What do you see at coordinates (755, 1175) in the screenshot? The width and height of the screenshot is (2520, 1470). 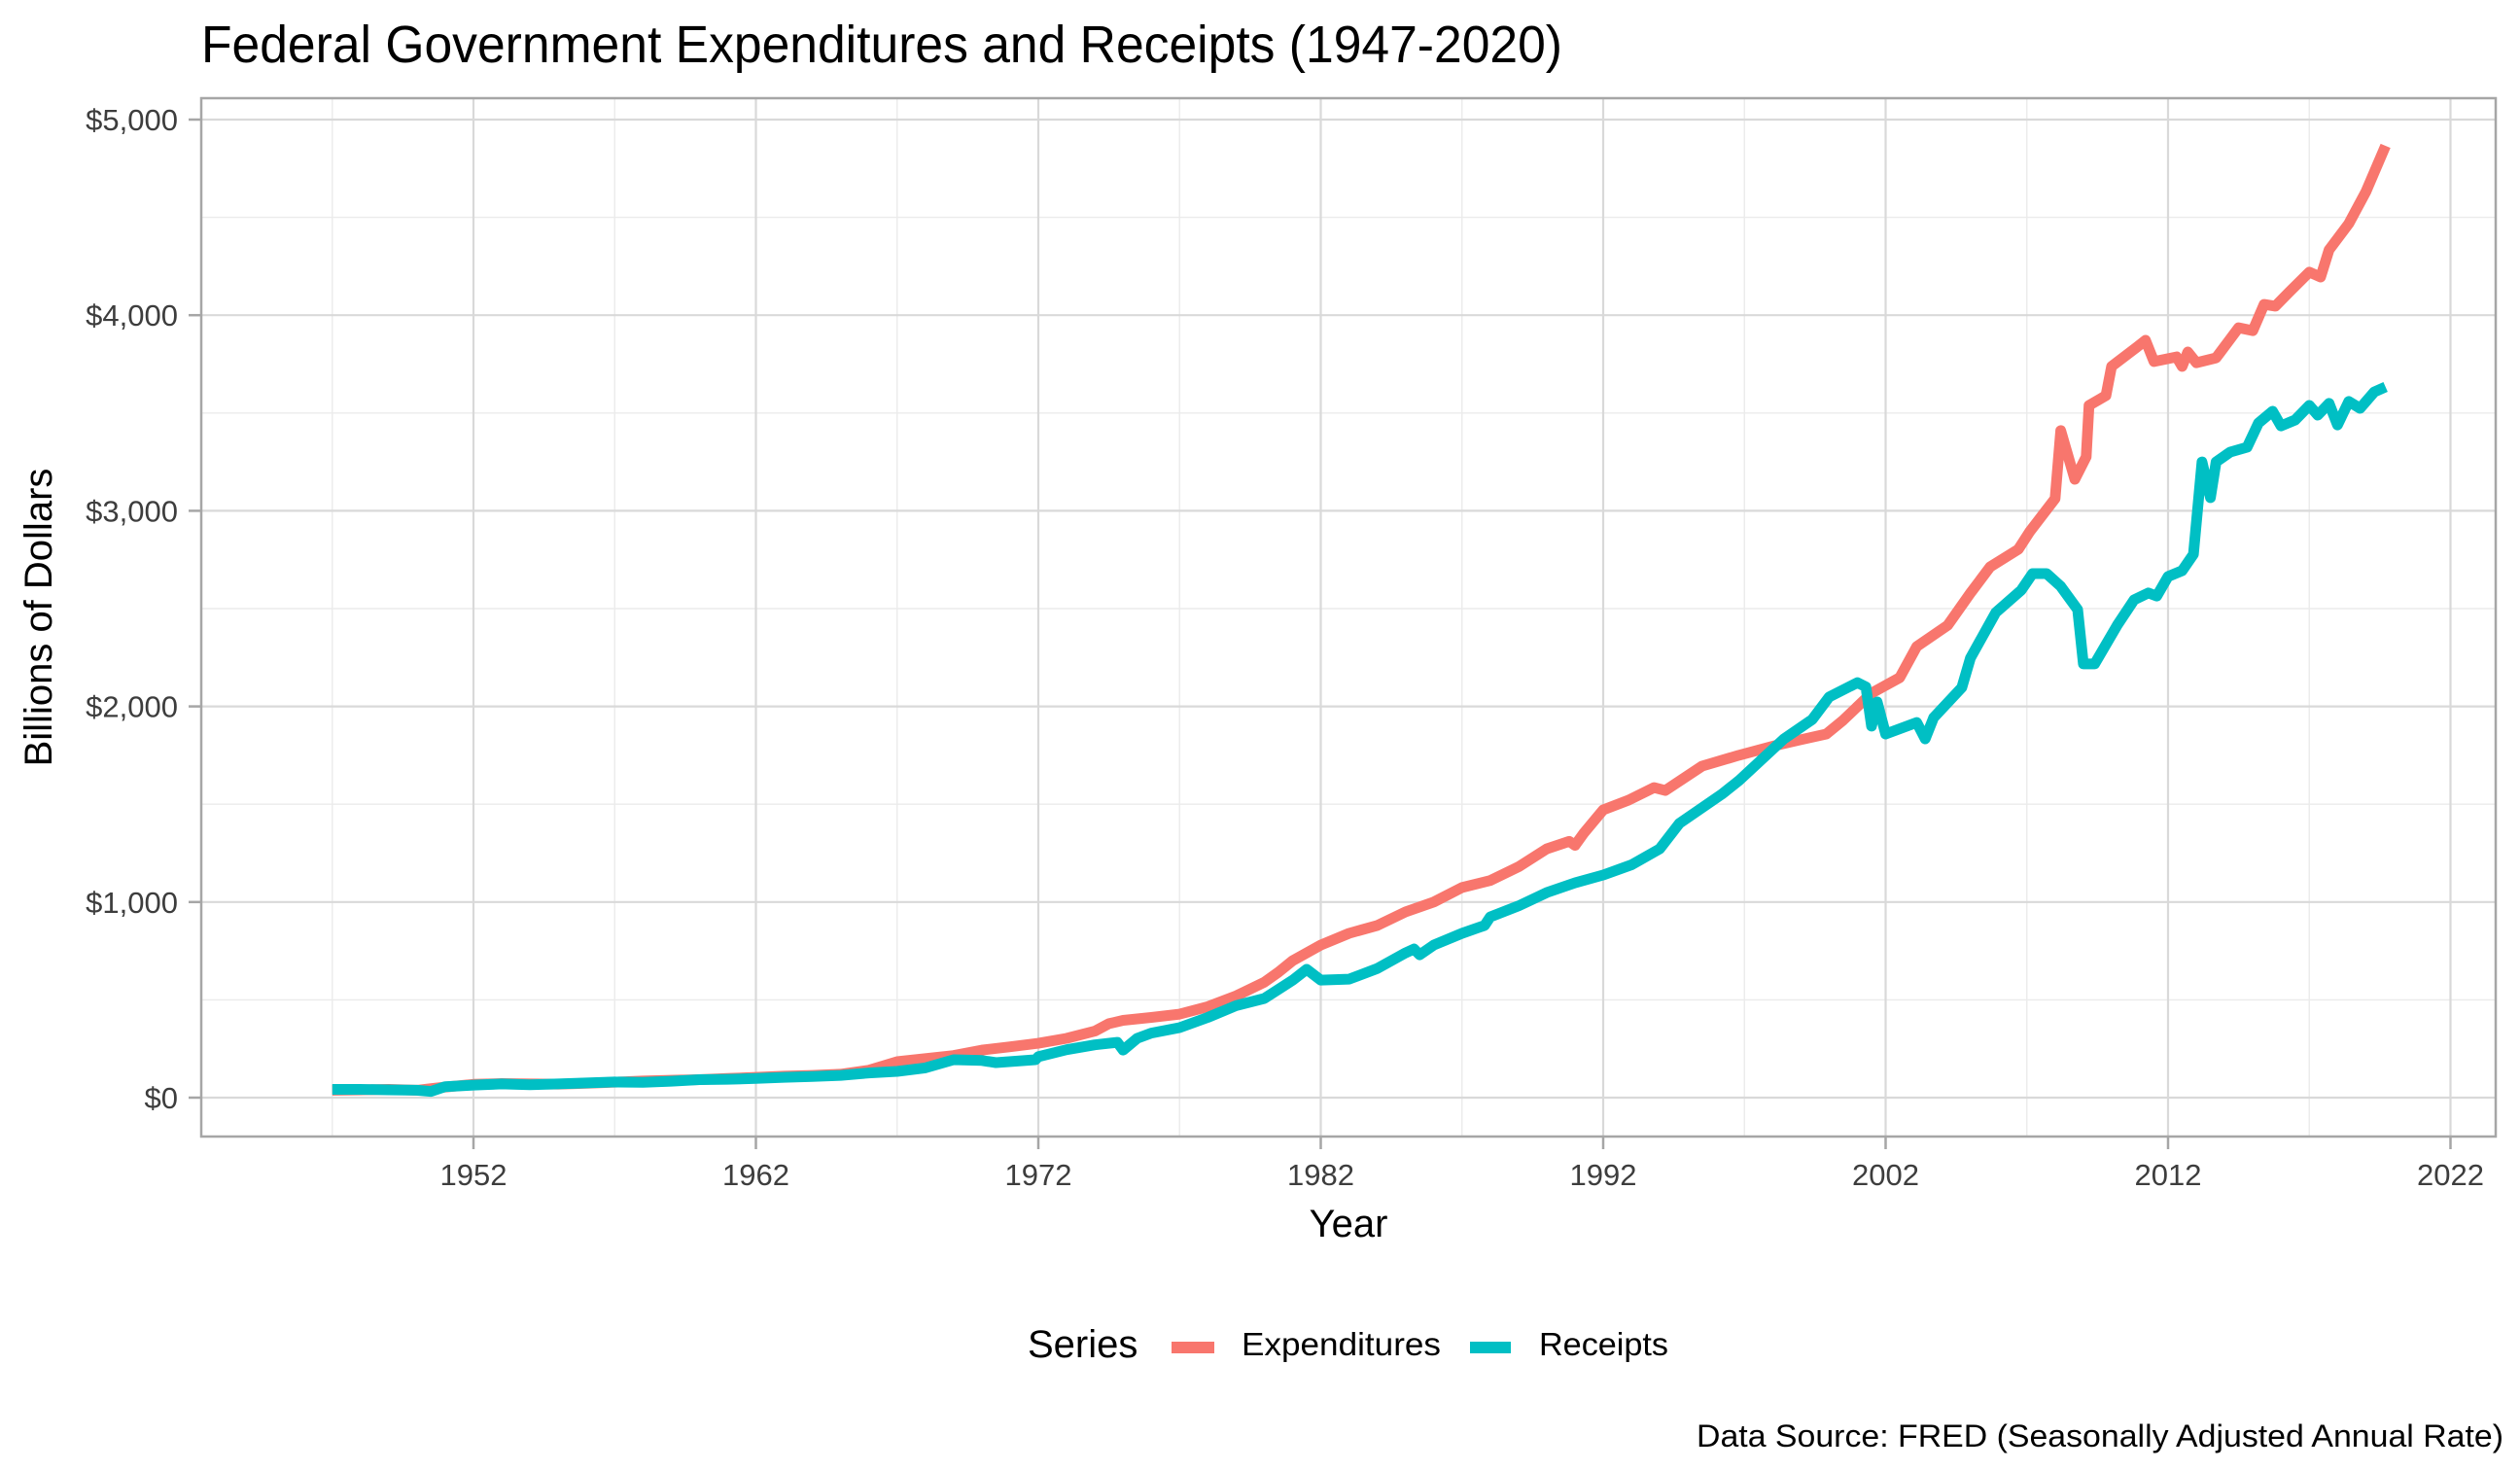 I see `x-tick-label: 1962` at bounding box center [755, 1175].